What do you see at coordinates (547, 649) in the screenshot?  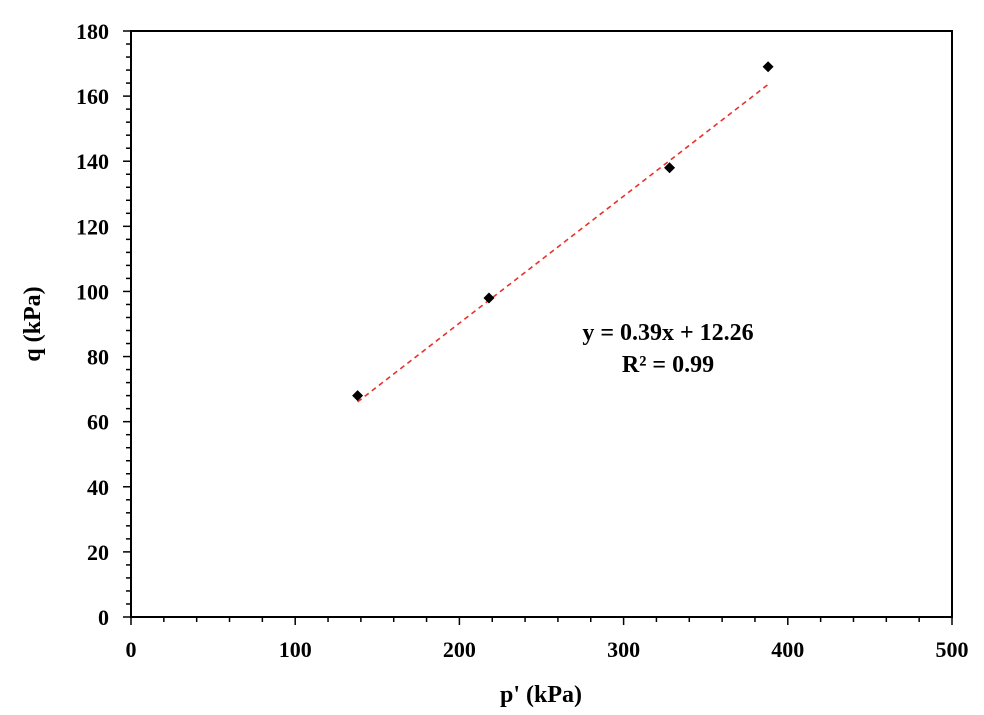 I see `x-tick-labels: 0 100 200 300 400 500` at bounding box center [547, 649].